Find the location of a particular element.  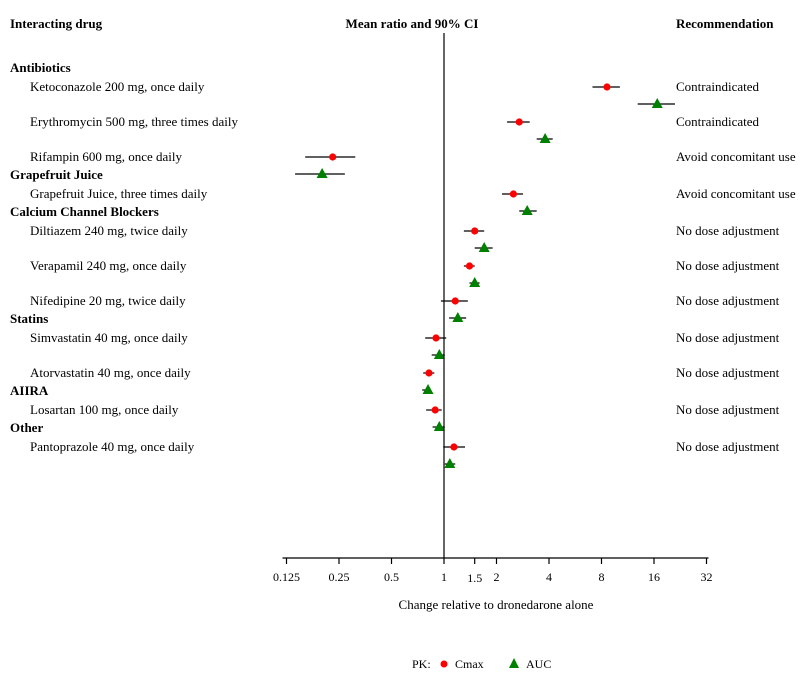

drug-label: Ketoconazole 200 mg, once daily is located at coordinates (117, 86).